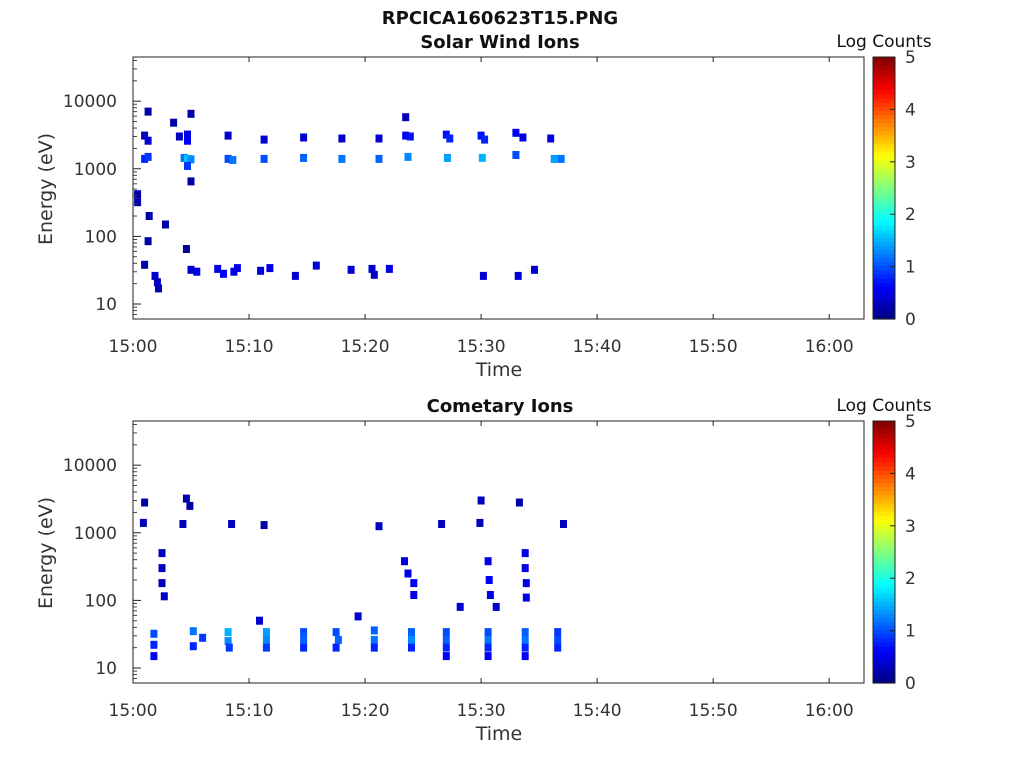 This screenshot has width=1024, height=768. What do you see at coordinates (499, 42) in the screenshot?
I see `panel-title: Solar Wind Ions` at bounding box center [499, 42].